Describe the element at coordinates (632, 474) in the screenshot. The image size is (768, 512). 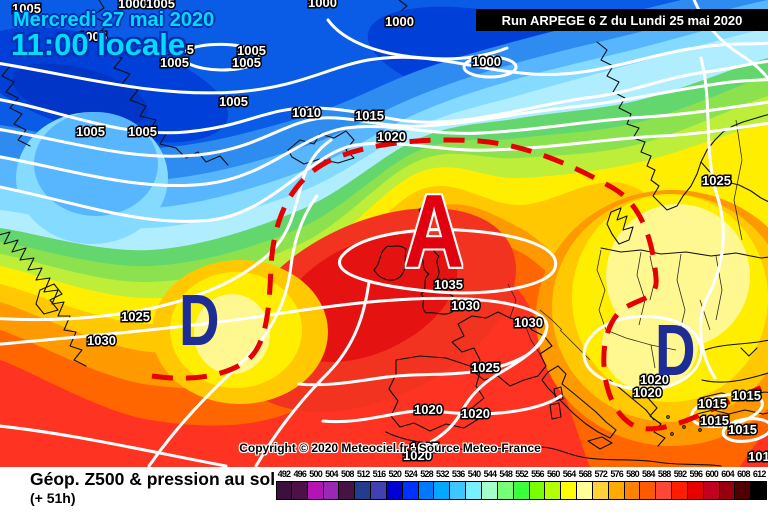
I see `scale-value: 580` at that location.